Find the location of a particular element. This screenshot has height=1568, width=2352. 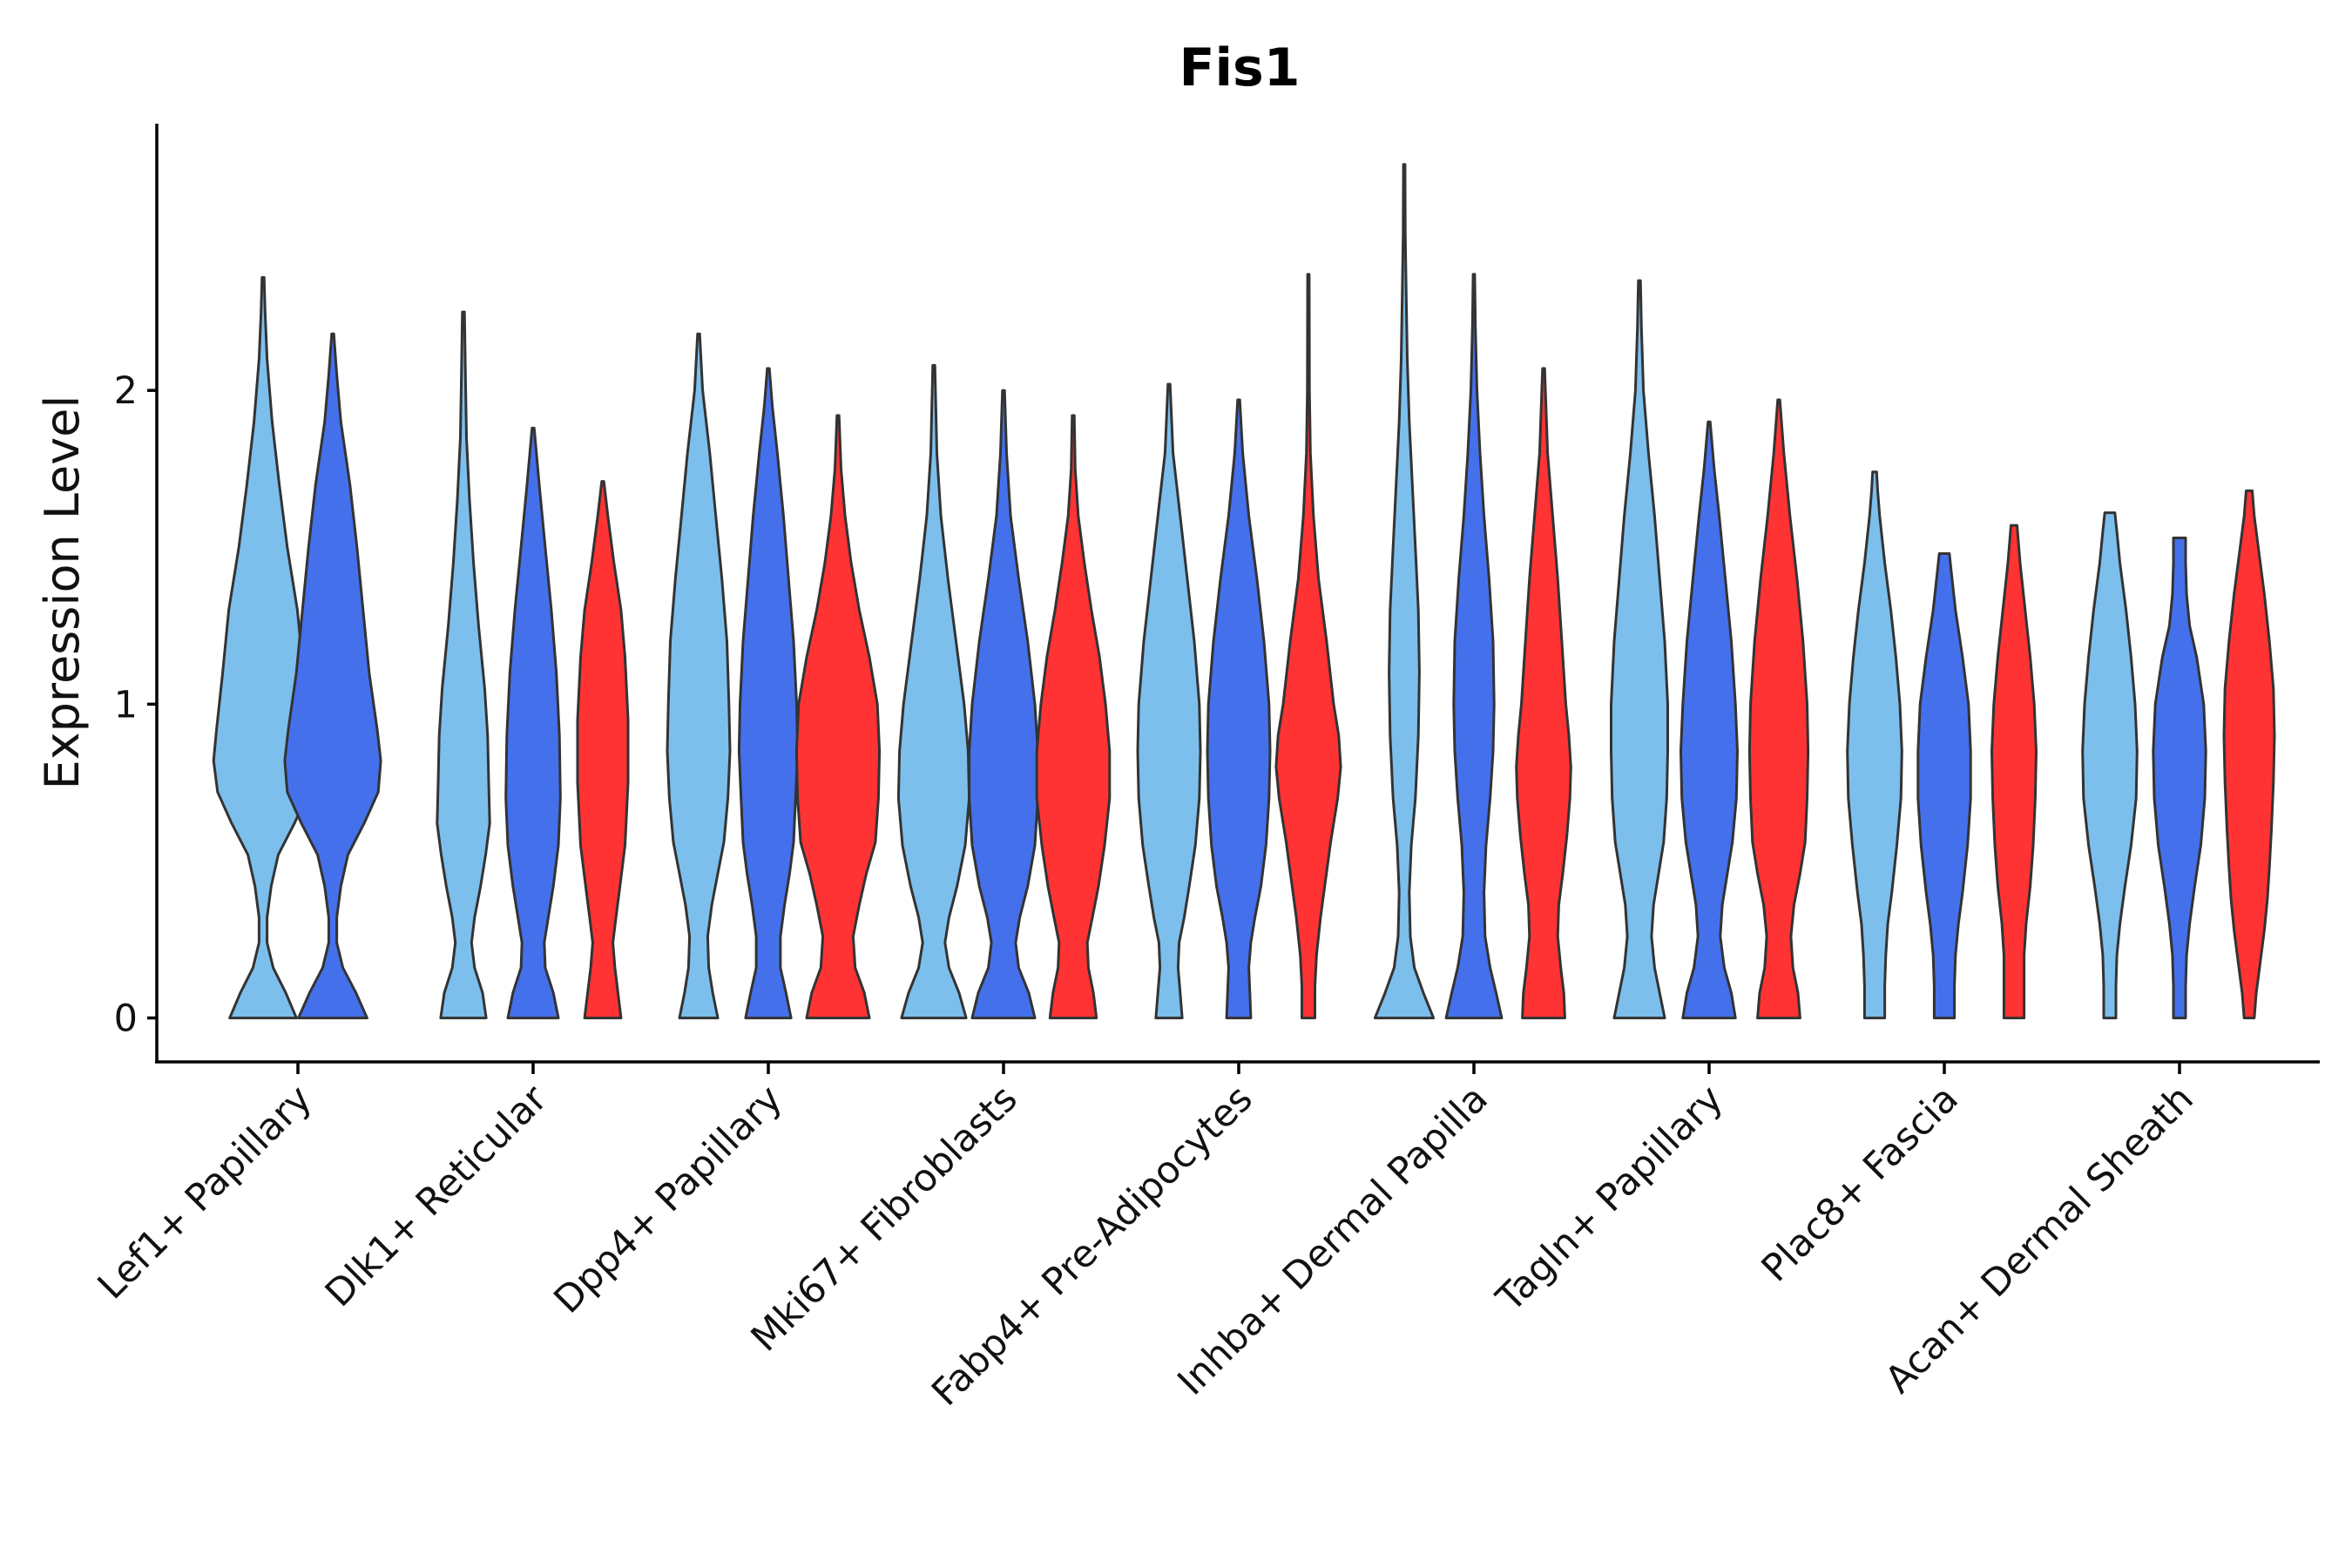

x-tick-label: Mki67+ Fibroblasts is located at coordinates (884, 1218).